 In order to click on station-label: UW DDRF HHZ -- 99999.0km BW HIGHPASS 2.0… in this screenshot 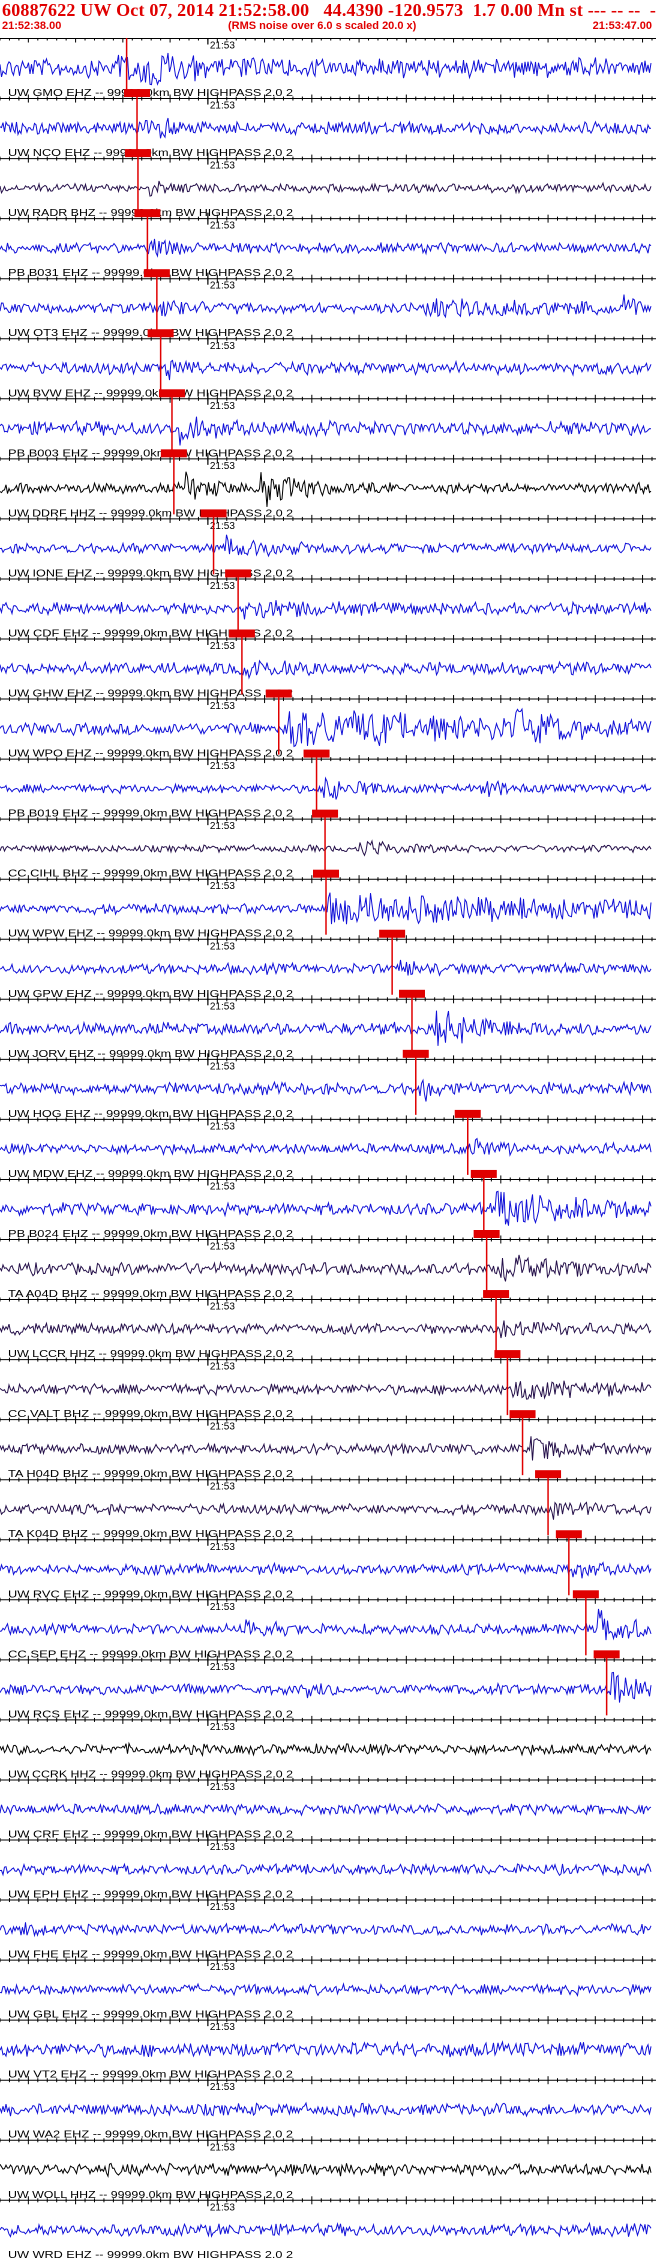, I will do `click(150, 513)`.